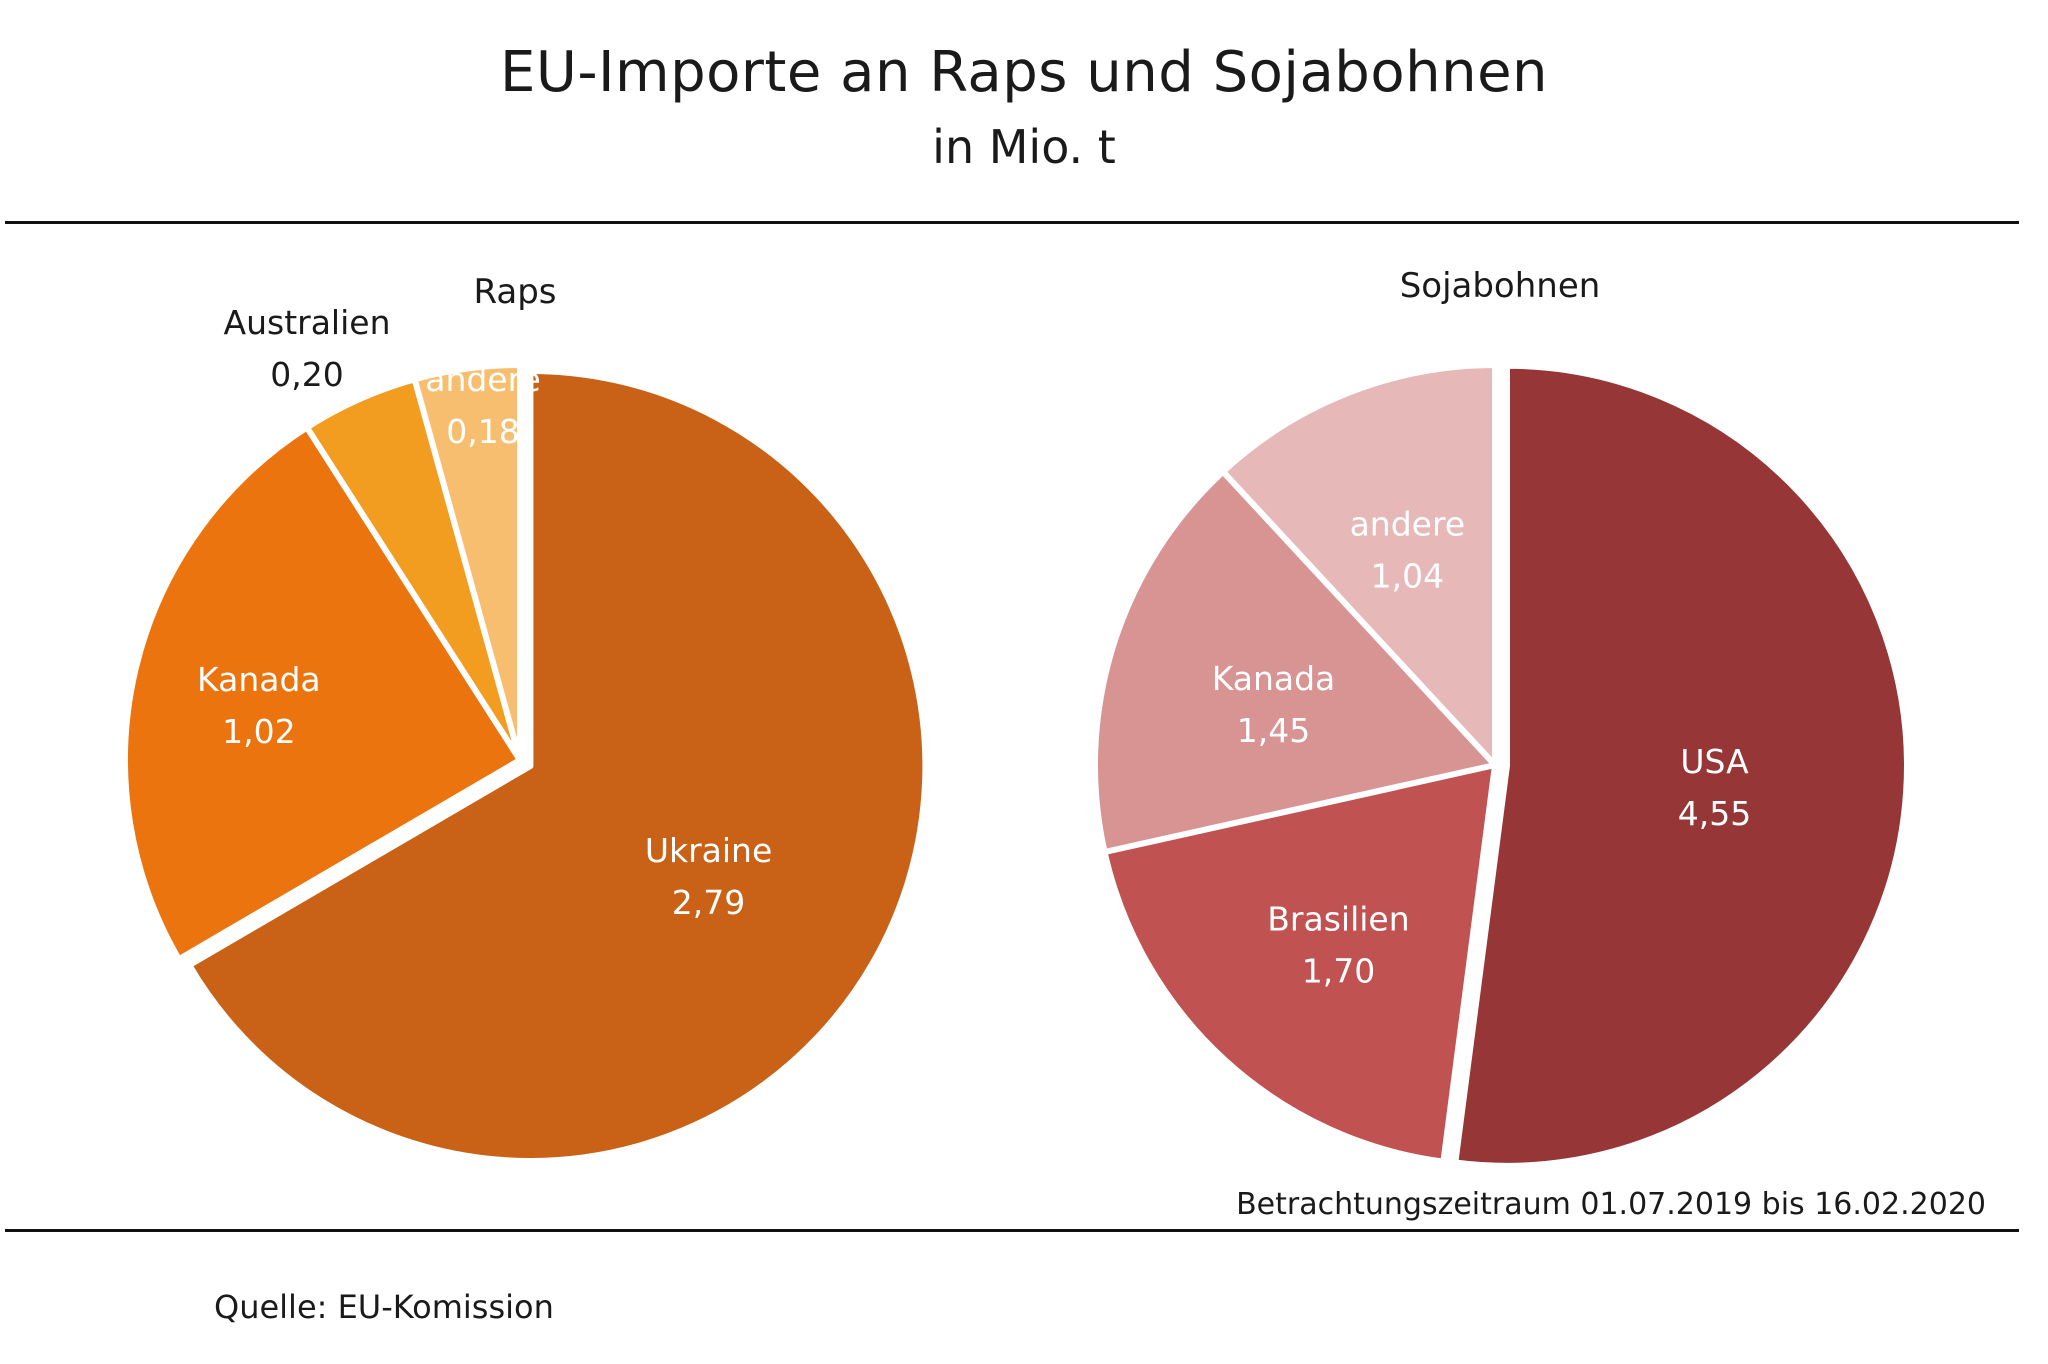  Describe the element at coordinates (259, 679) in the screenshot. I see `raps-label-kanada: Kanada` at that location.